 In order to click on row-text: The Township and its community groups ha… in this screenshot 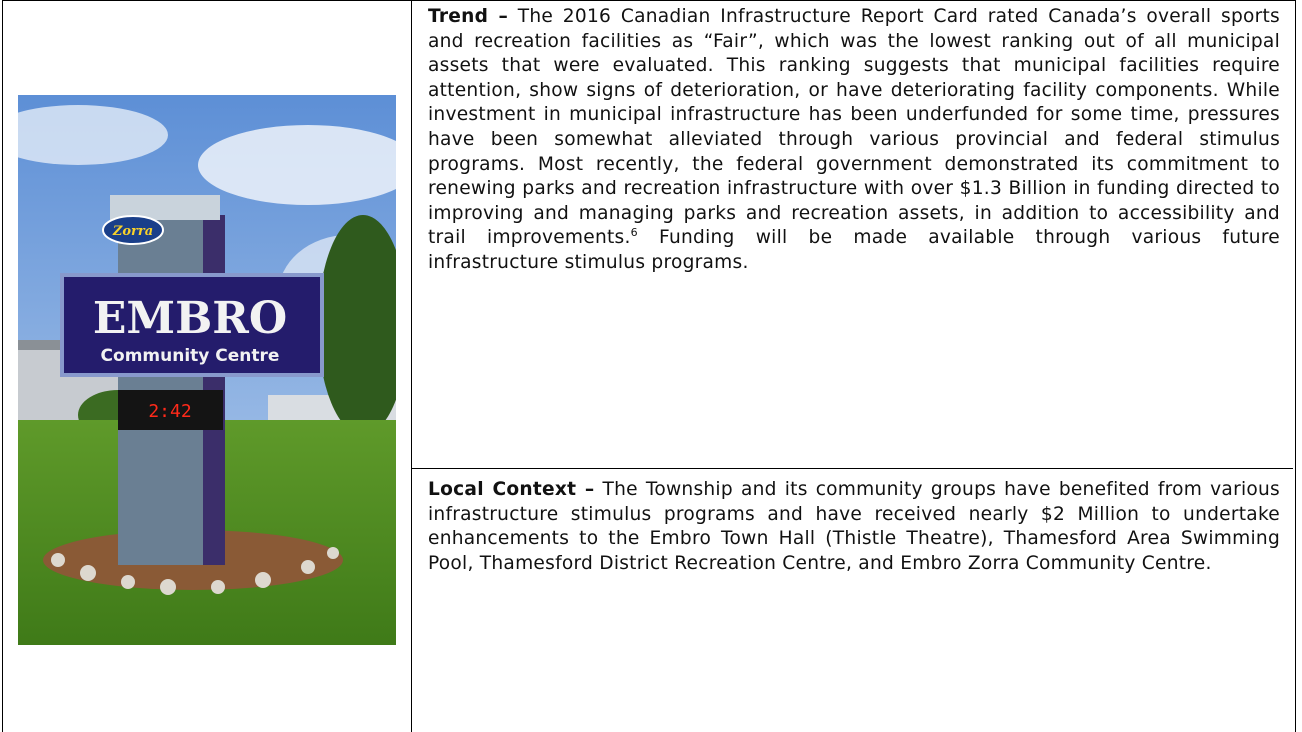, I will do `click(854, 526)`.